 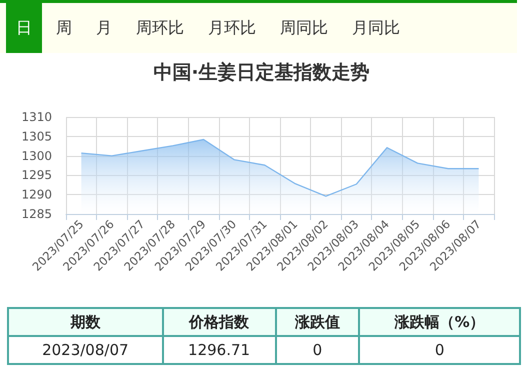 I want to click on text: 周同比, so click(x=304, y=27).